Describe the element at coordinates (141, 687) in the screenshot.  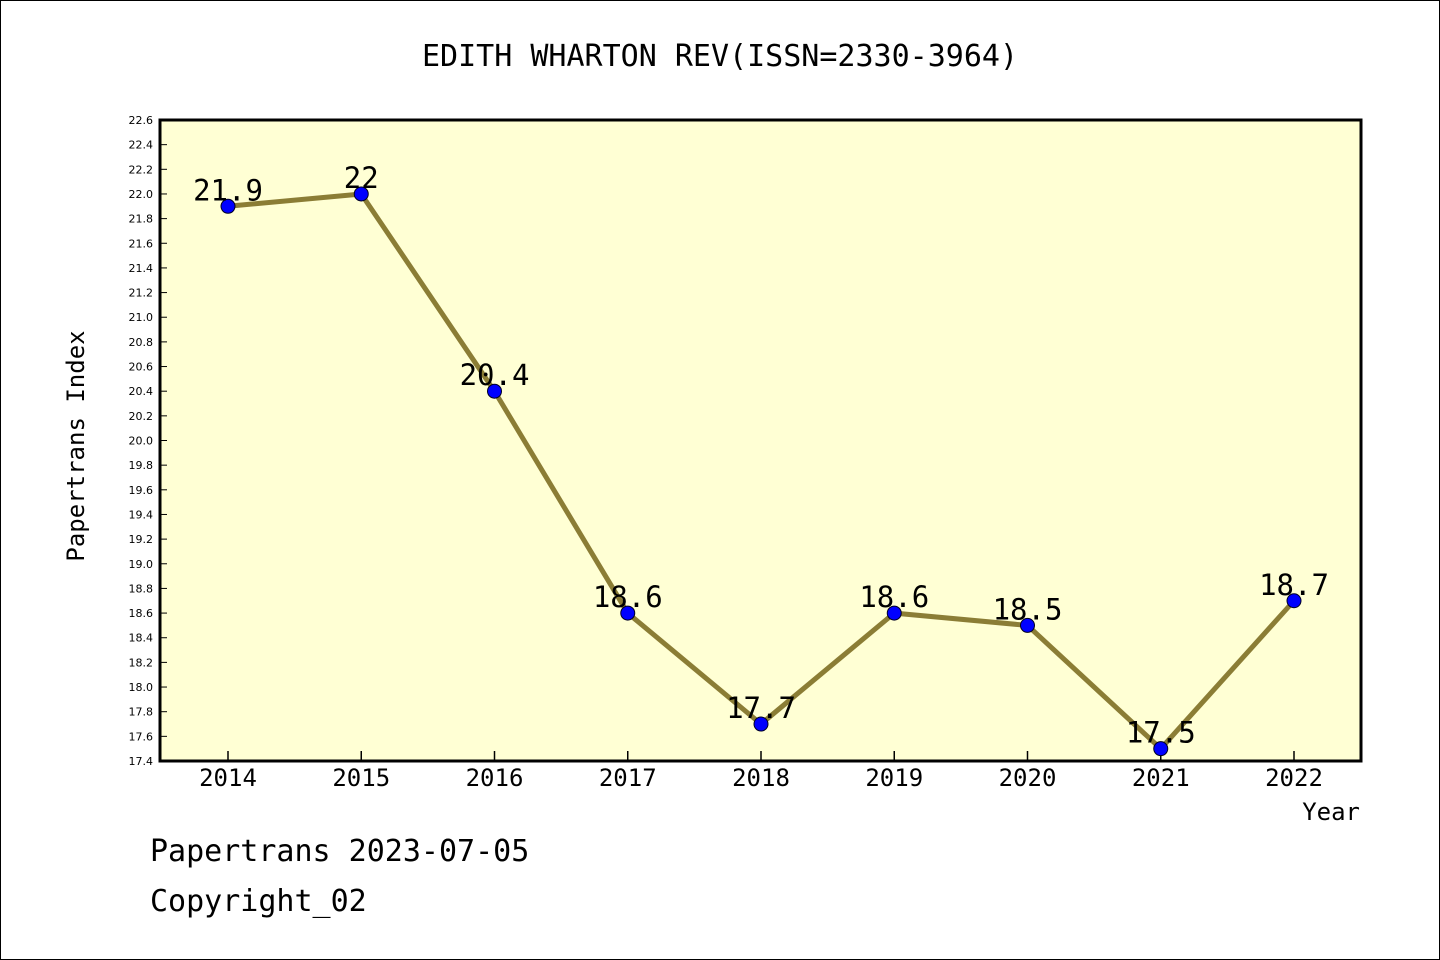
I see `y-tick-label: 18.0` at that location.